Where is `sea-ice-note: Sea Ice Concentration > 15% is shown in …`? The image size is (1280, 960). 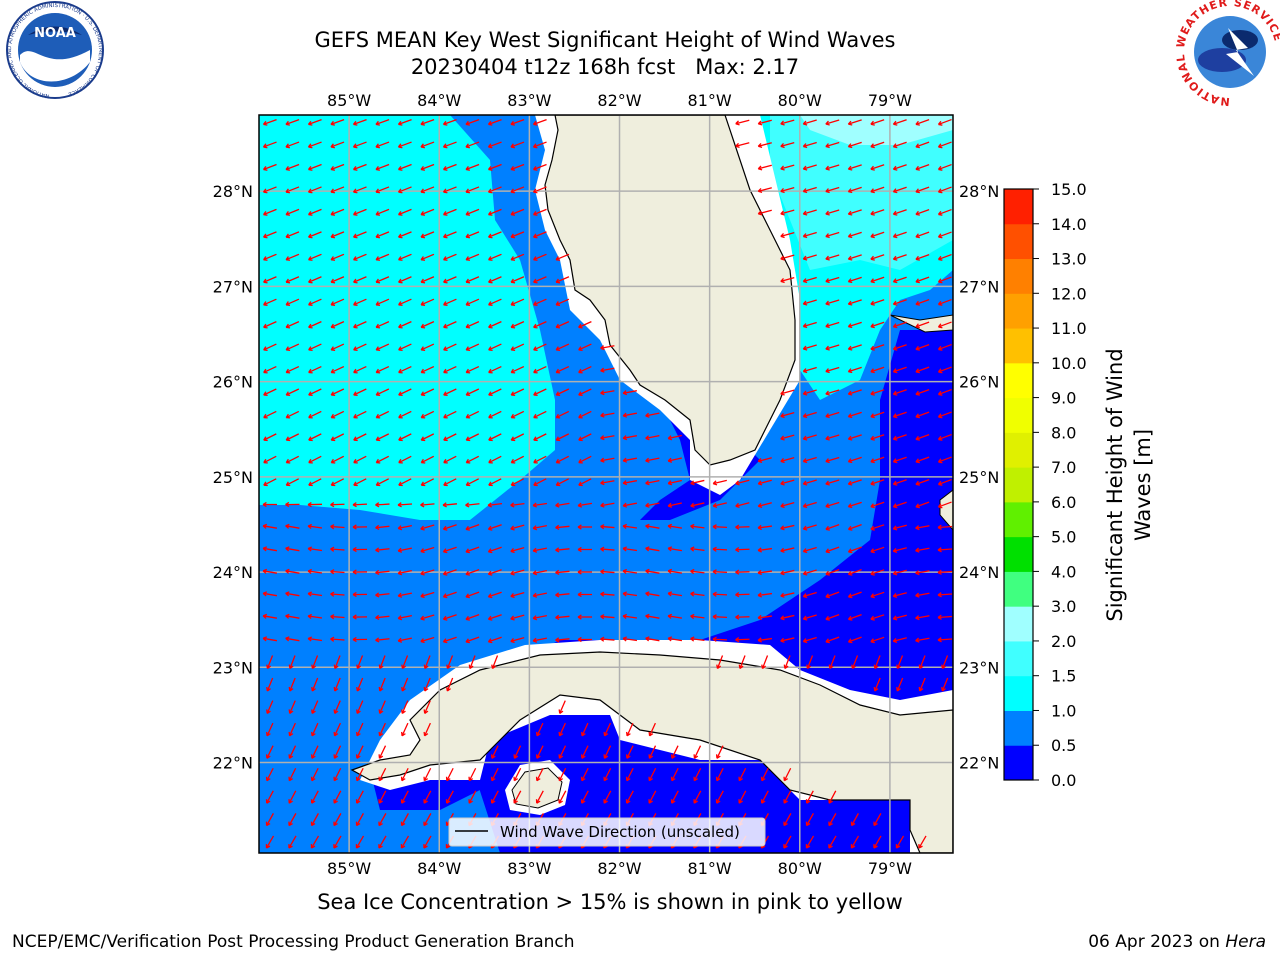
sea-ice-note: Sea Ice Concentration > 15% is shown in … is located at coordinates (610, 902).